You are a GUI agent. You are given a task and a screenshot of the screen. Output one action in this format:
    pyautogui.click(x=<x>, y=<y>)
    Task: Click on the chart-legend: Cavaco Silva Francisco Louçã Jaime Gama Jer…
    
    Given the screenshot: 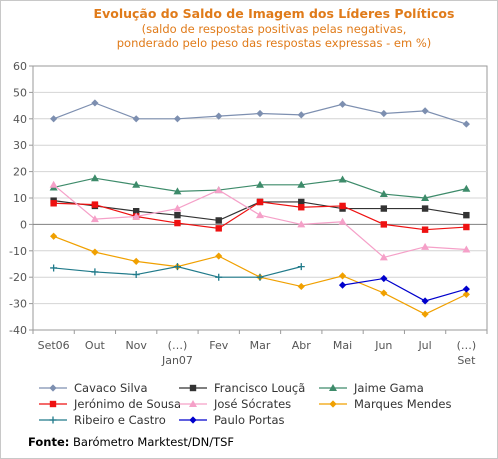 What is the action you would take?
    pyautogui.click(x=249, y=406)
    